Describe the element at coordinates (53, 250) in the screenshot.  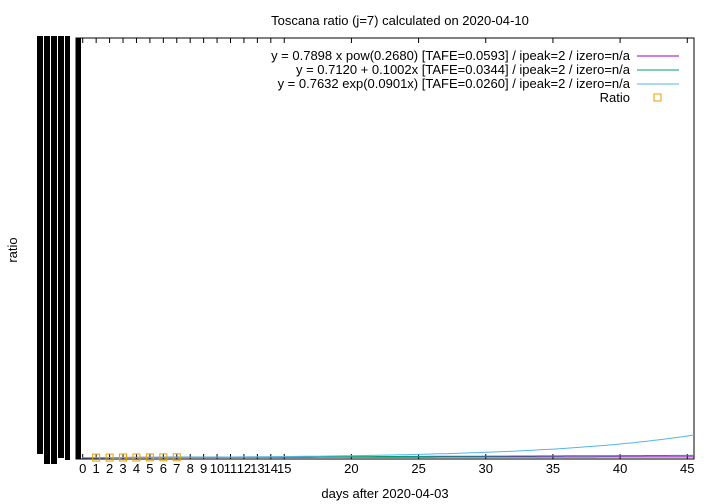
I see `y-tick-label-band` at that location.